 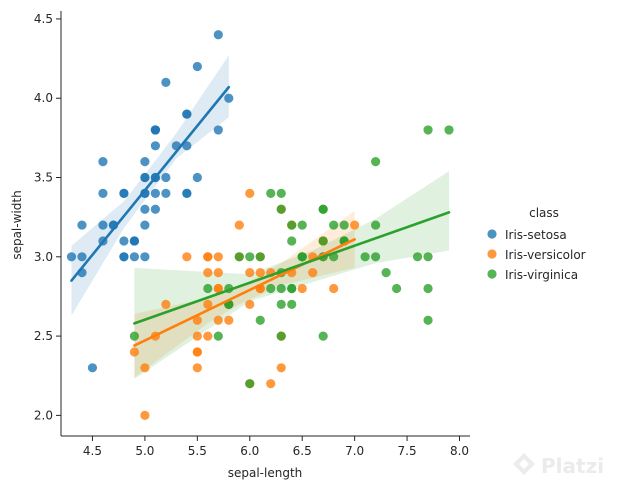 What do you see at coordinates (292, 268) in the screenshot?
I see `iris-virginica-regression-line` at bounding box center [292, 268].